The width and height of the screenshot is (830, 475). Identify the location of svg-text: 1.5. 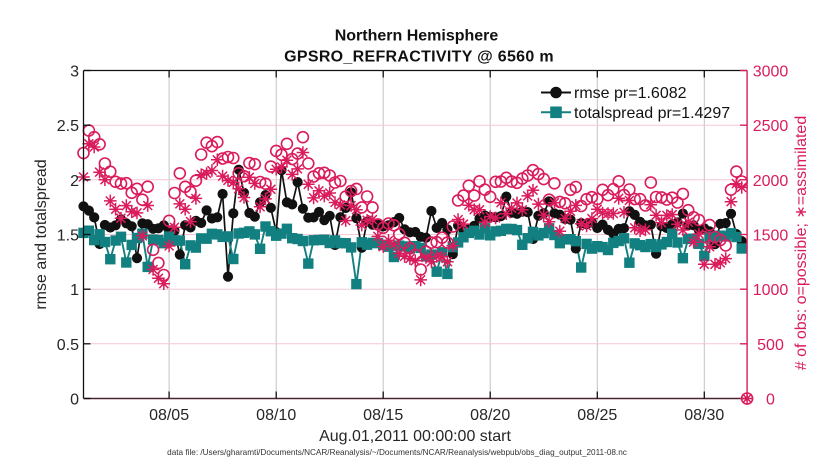
(68, 236).